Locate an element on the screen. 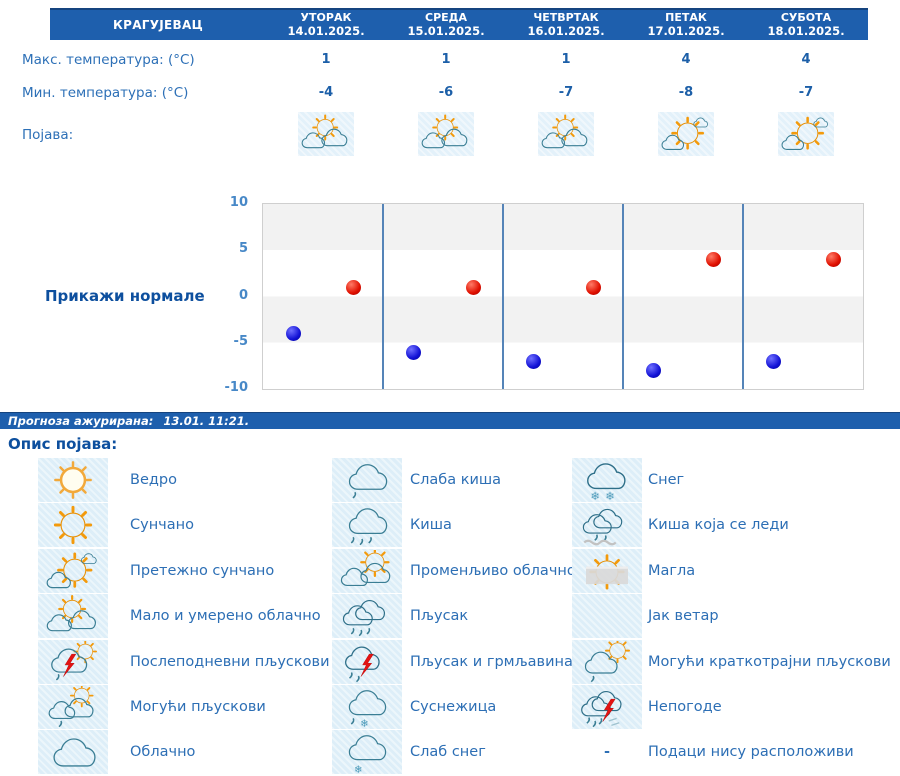 The image size is (900, 776). phenomena-row: Појава: is located at coordinates (445, 135).